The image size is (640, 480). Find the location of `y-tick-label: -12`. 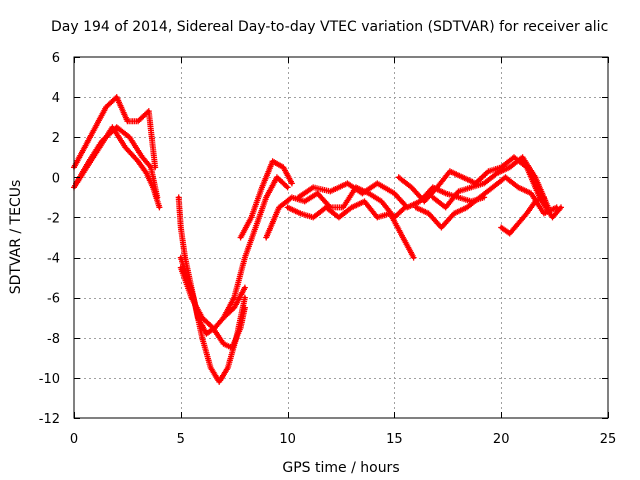

y-tick-label: -12 is located at coordinates (49, 419).